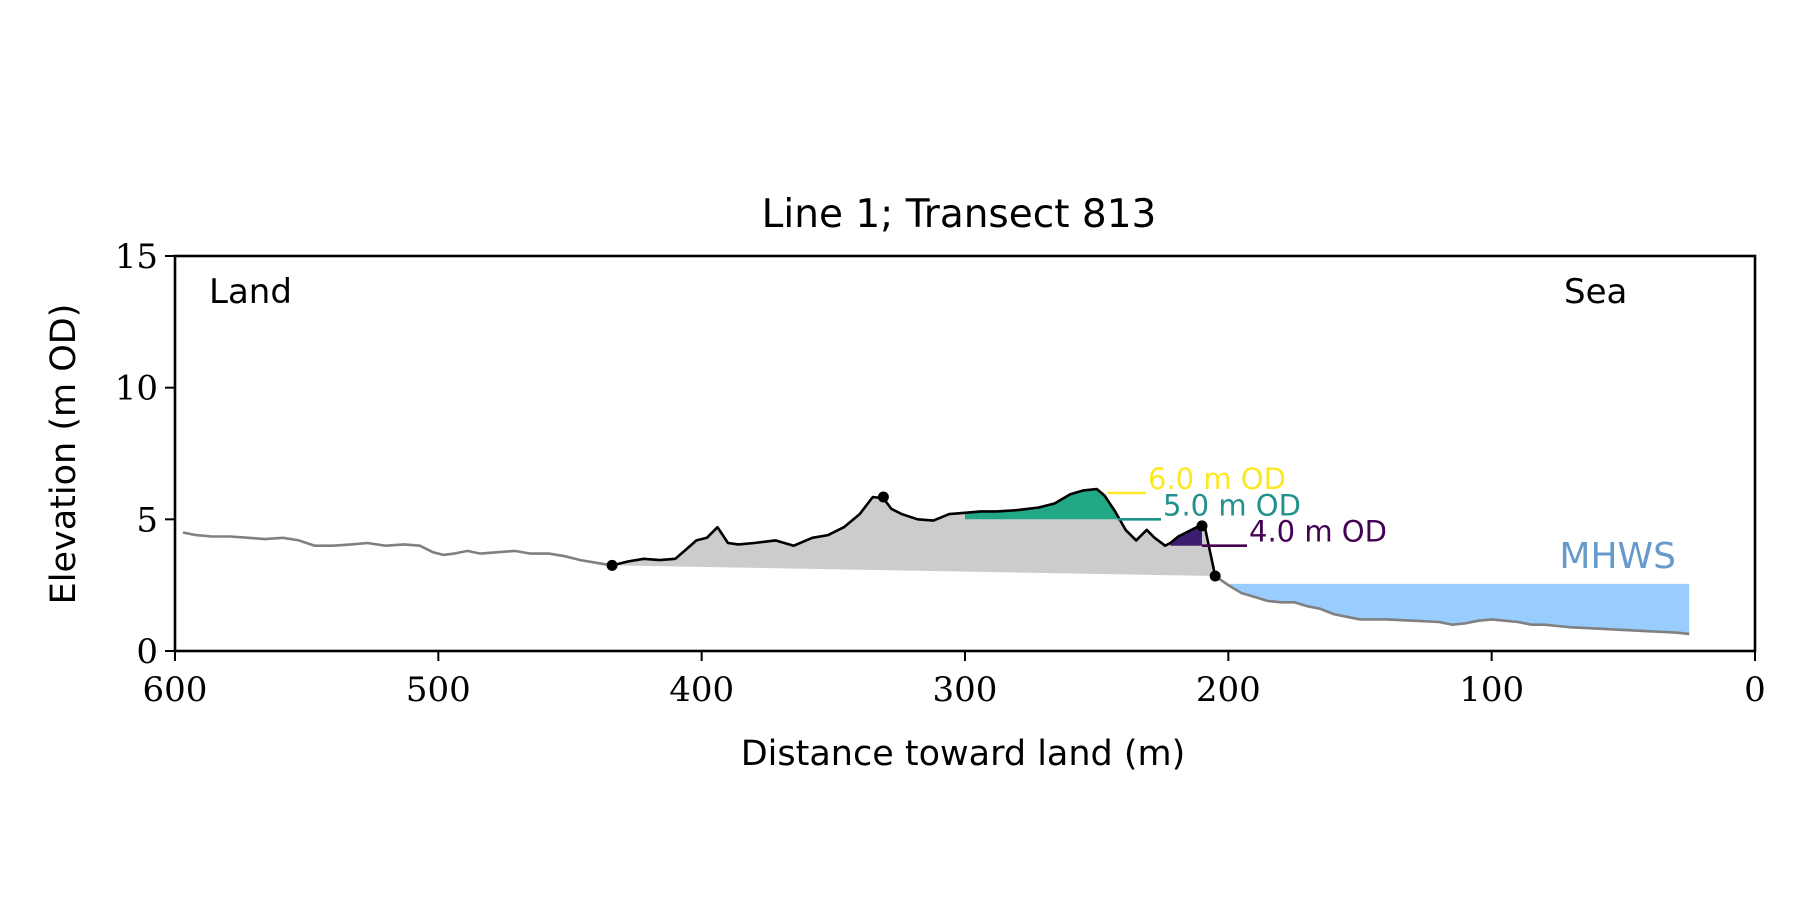  Describe the element at coordinates (136, 257) in the screenshot. I see `y-tick-label: 15` at that location.